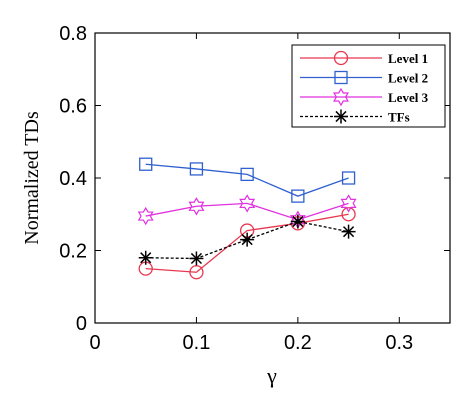 The image size is (474, 408). Describe the element at coordinates (94, 343) in the screenshot. I see `x-tick-label: 0` at that location.